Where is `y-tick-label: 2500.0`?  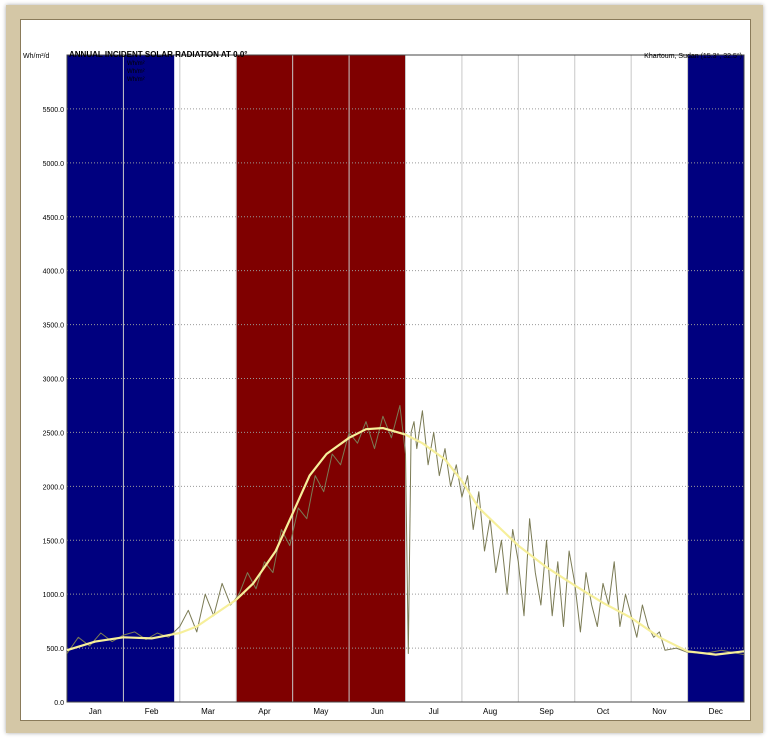 y-tick-label: 2500.0 is located at coordinates (54, 433).